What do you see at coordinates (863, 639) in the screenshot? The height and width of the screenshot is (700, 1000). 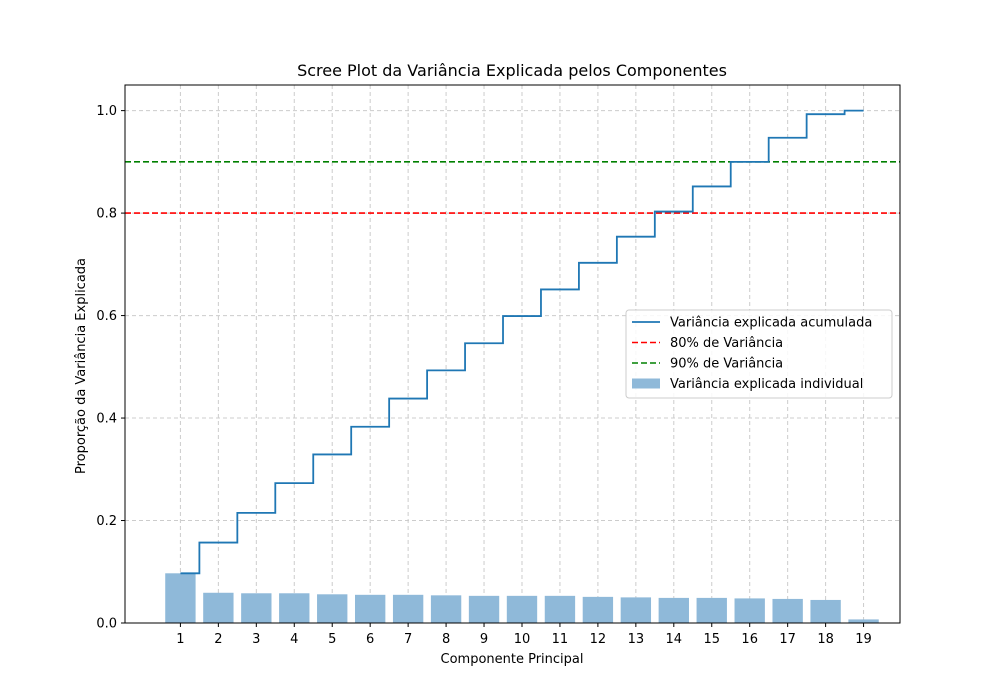 I see `x-tick-label: 19` at bounding box center [863, 639].